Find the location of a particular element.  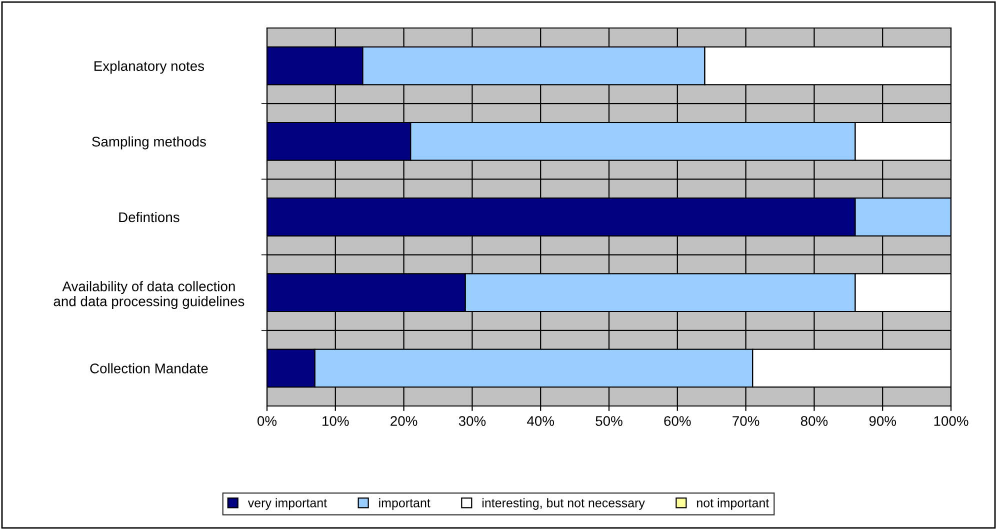

x-tick-label: 0% is located at coordinates (267, 421).